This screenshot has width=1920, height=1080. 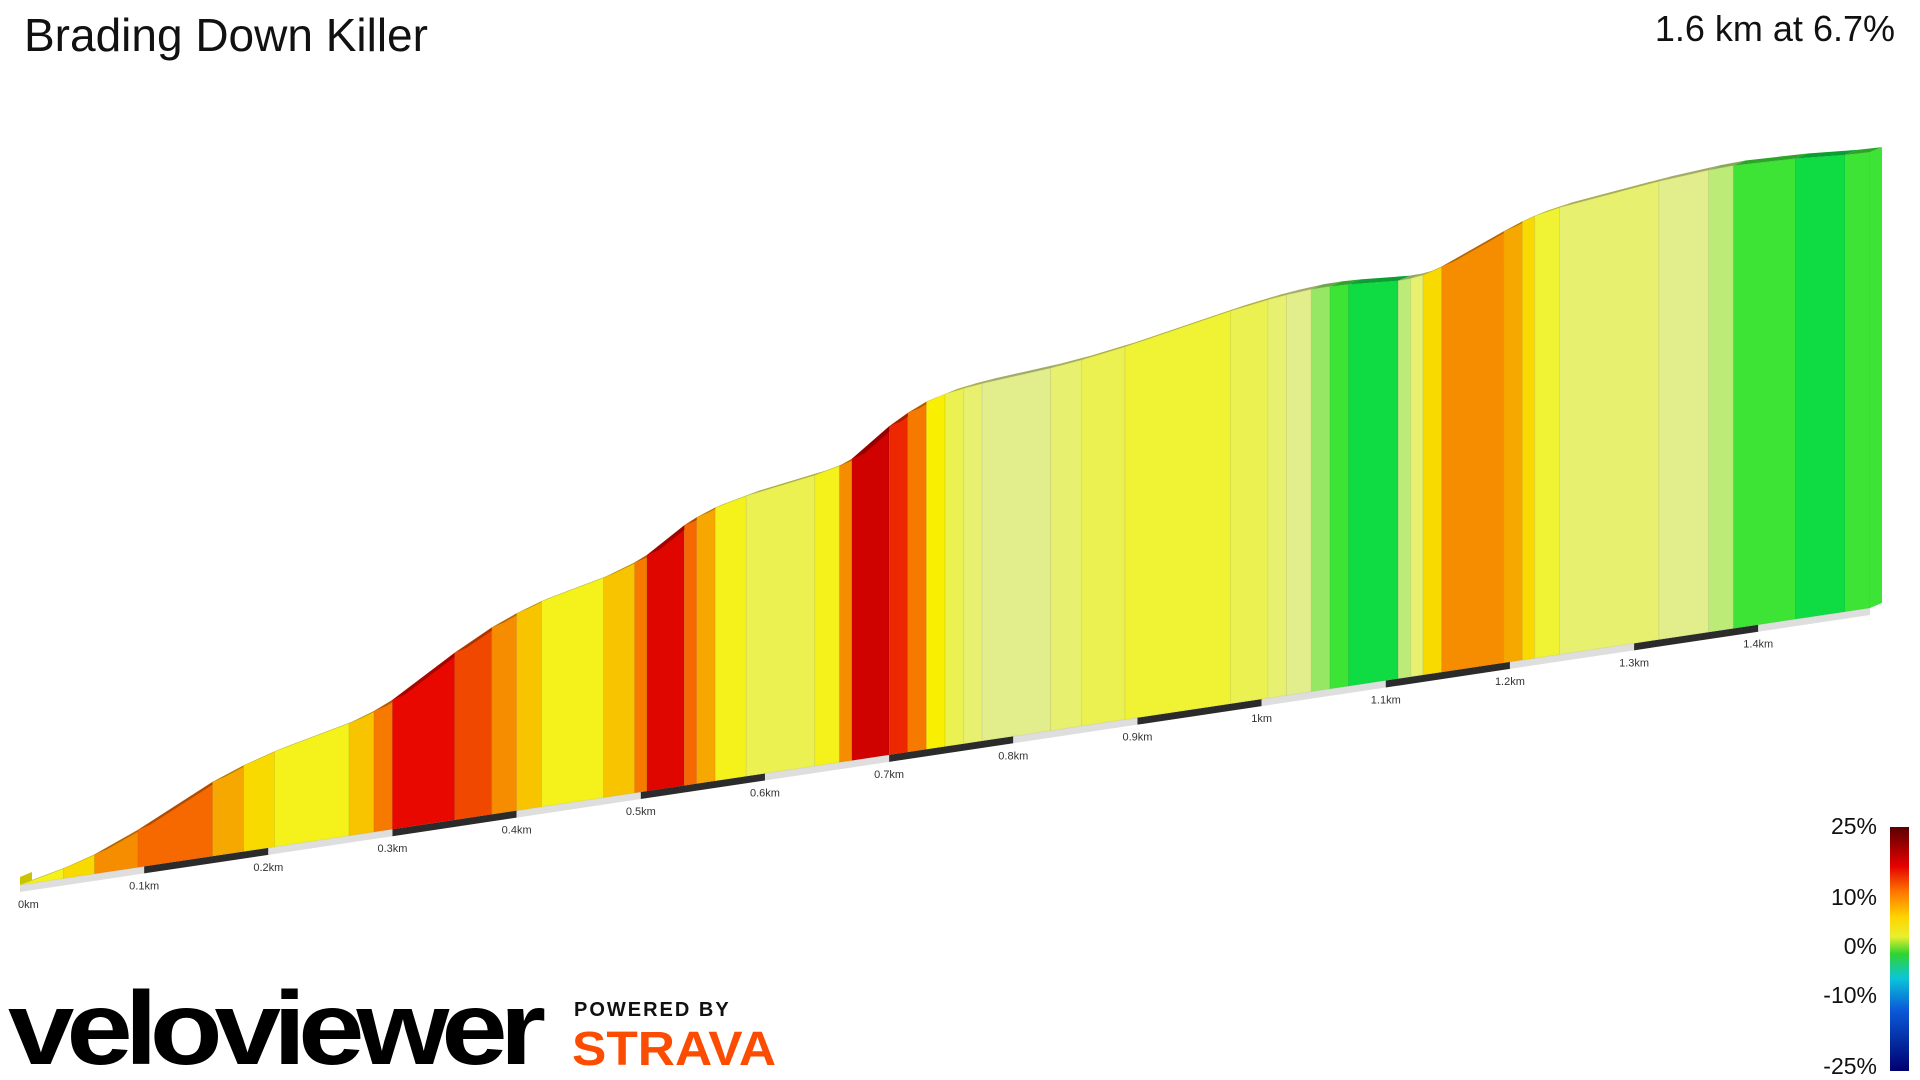 What do you see at coordinates (1013, 756) in the screenshot?
I see `distance-tick-label: 0.8km` at bounding box center [1013, 756].